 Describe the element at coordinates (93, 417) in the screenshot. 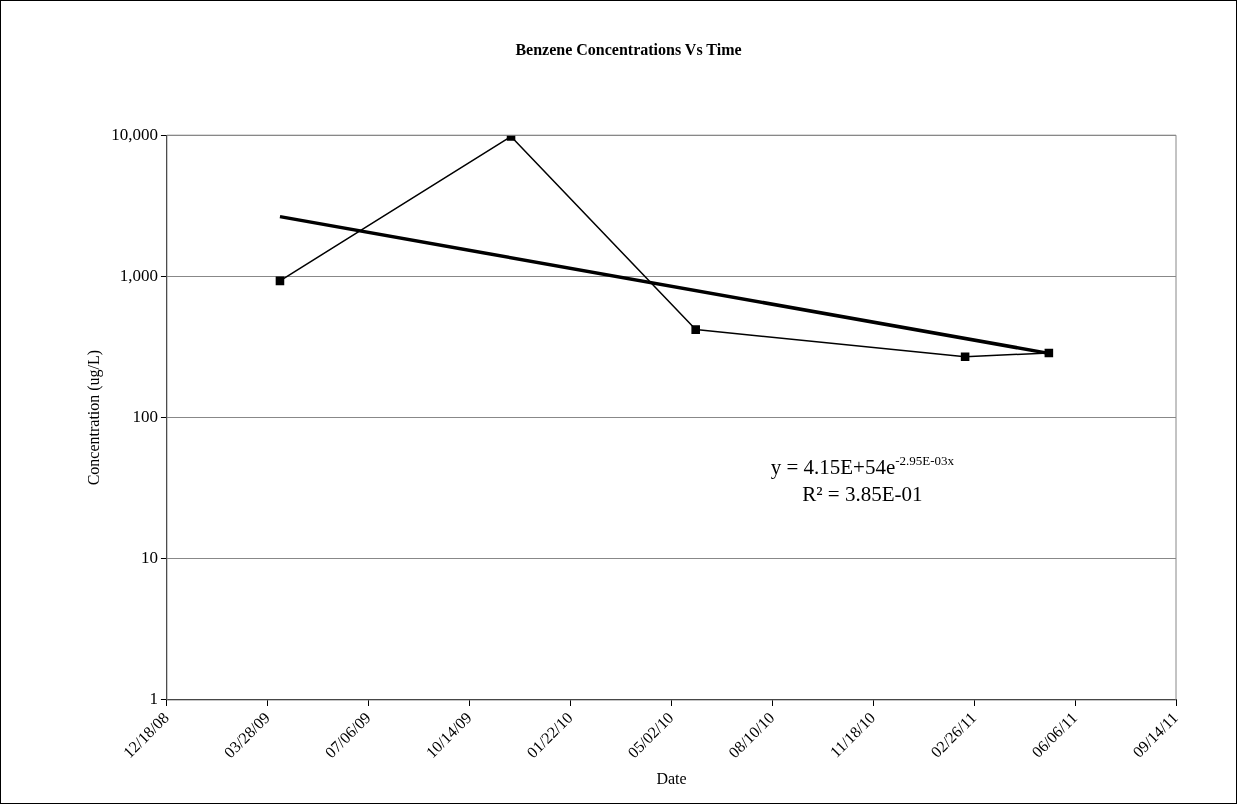

I see `y-axis-title: Concentration (ug/L)` at that location.